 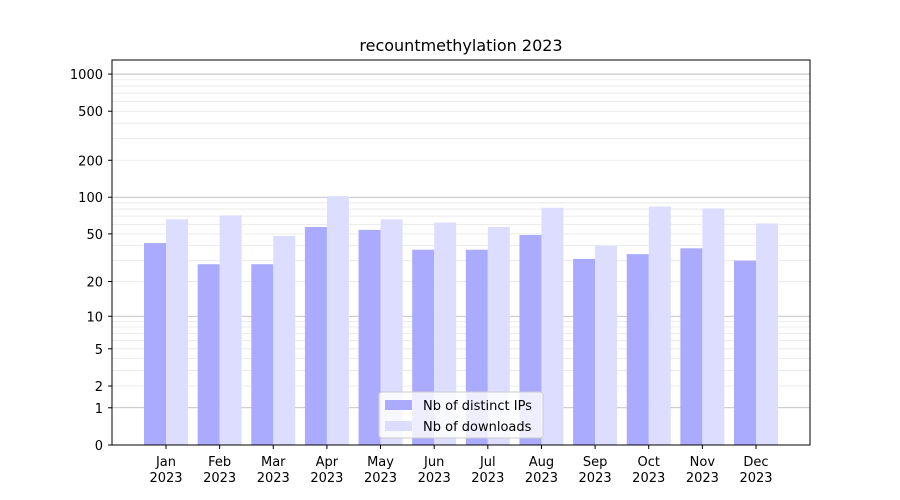 What do you see at coordinates (702, 470) in the screenshot?
I see `x-tick-label: Nov 2023` at bounding box center [702, 470].